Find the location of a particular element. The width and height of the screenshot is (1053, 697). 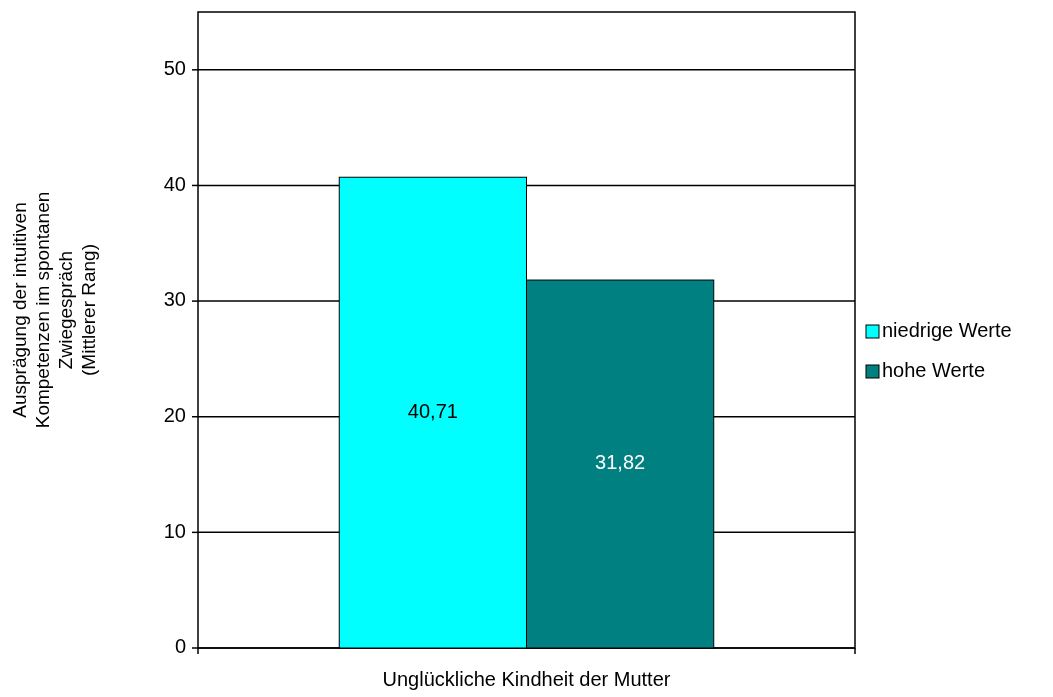

legend-label: niedrige Werte is located at coordinates (947, 330).